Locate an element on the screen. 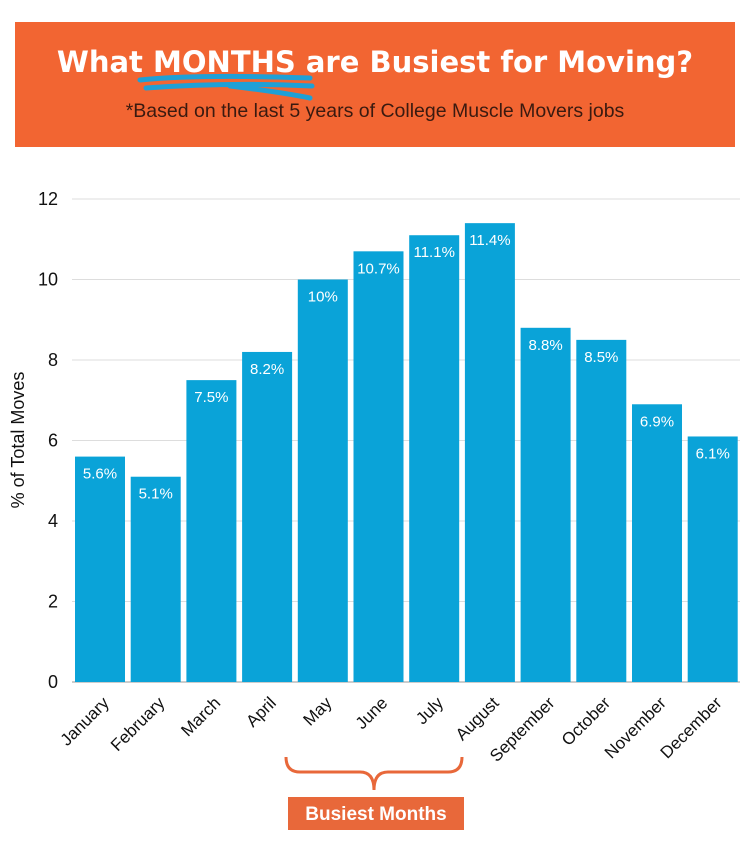 The image size is (750, 860). data-label: 5.6% is located at coordinates (100, 474).